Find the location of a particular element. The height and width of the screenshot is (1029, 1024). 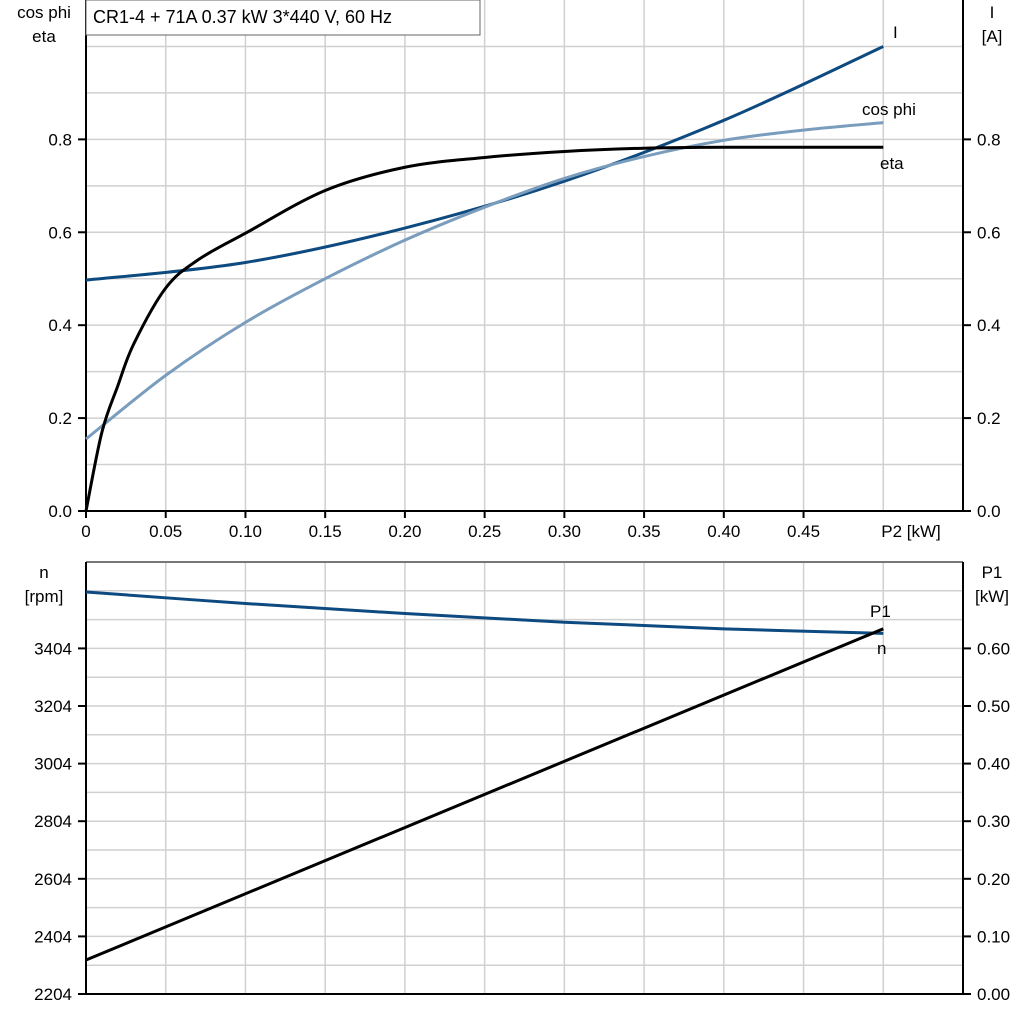

y-axis-label-right: [kW] is located at coordinates (992, 596).